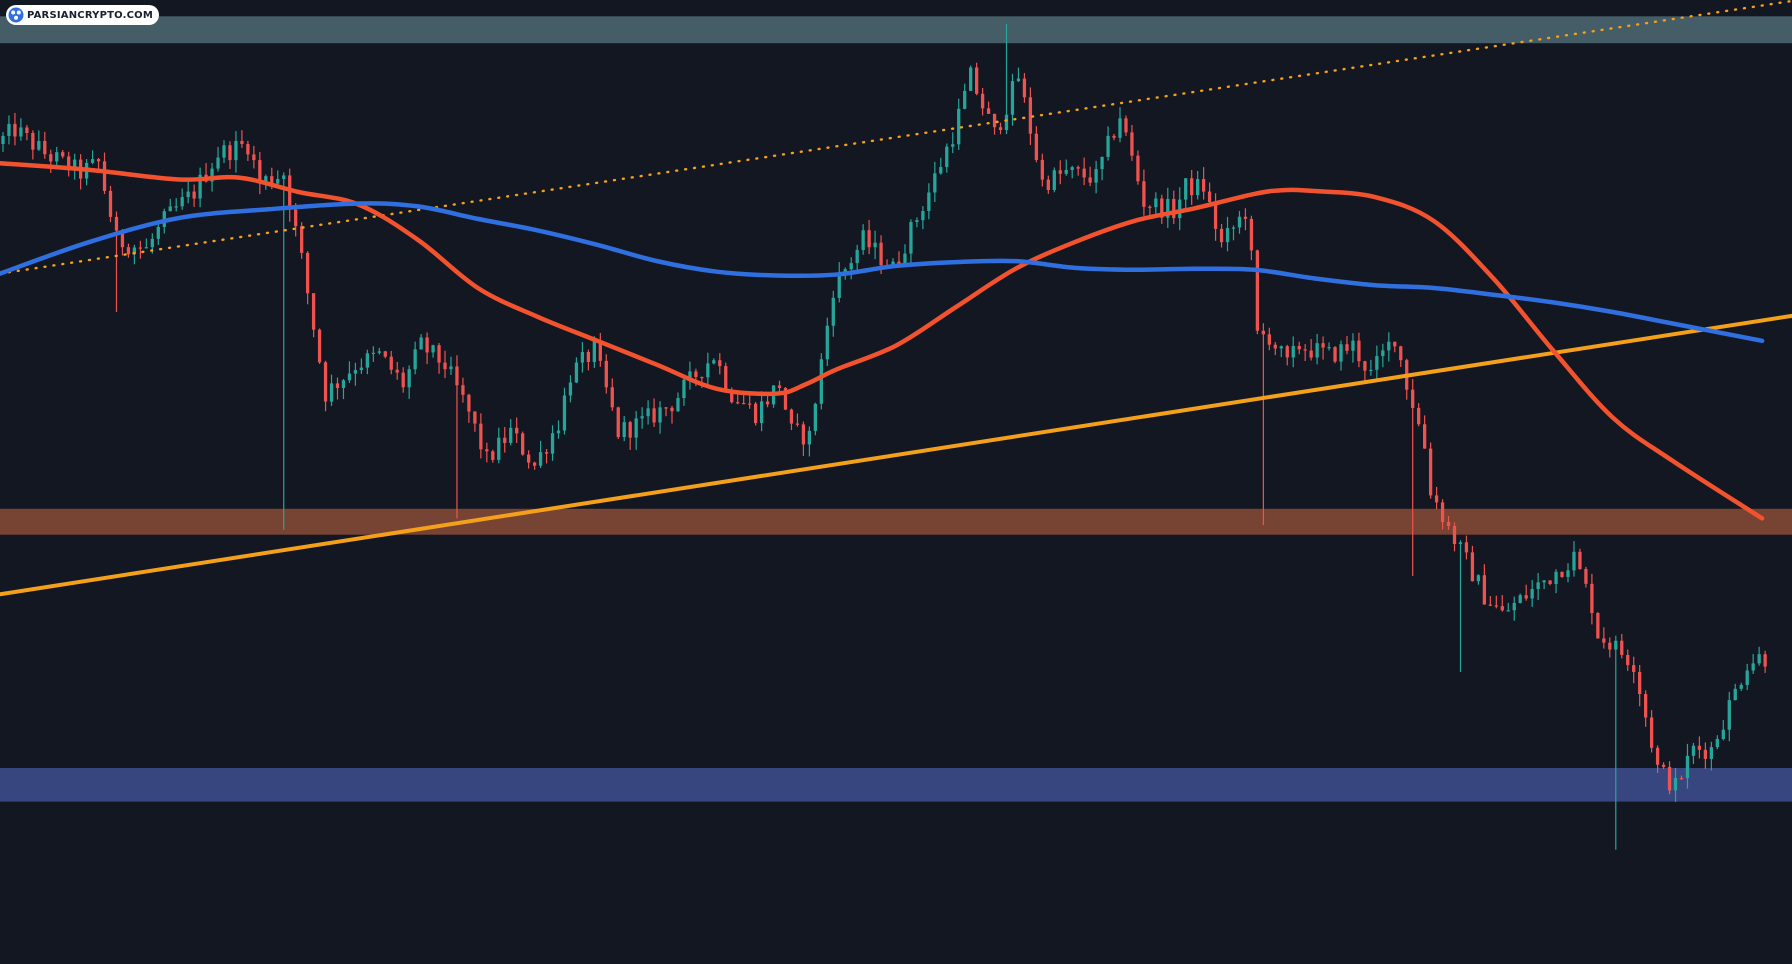  I want to click on parsiancrypto-logo-icon, so click(16, 15).